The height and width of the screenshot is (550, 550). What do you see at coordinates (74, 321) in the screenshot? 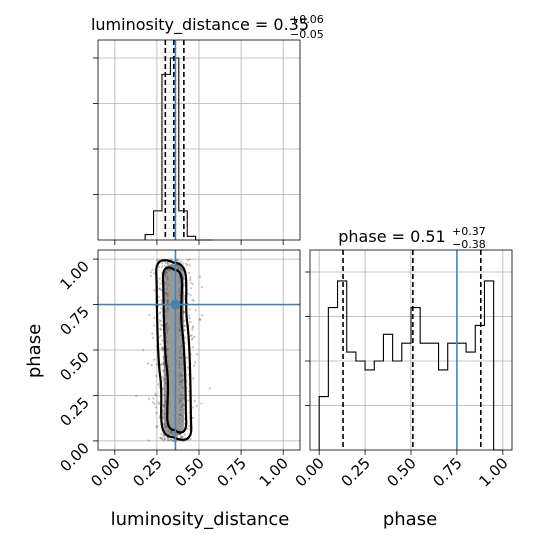
I see `joint-ytick-label: 0.75` at bounding box center [74, 321].